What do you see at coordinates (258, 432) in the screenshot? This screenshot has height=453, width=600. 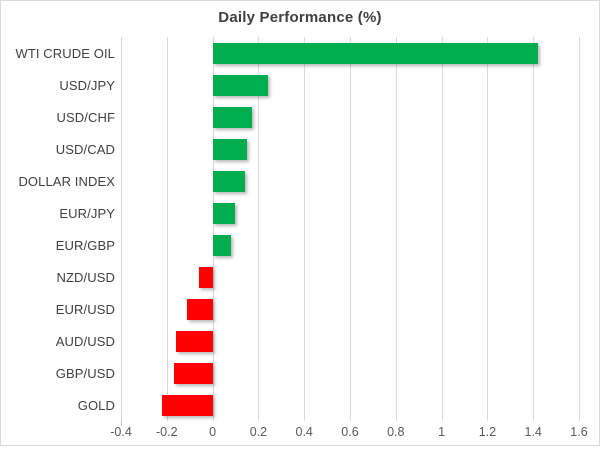 I see `x-tick-label: 0.2` at bounding box center [258, 432].